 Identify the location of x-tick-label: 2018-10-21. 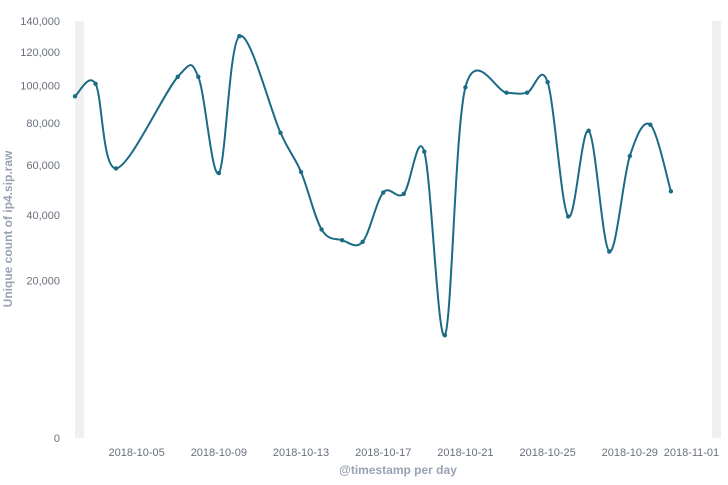
(465, 453).